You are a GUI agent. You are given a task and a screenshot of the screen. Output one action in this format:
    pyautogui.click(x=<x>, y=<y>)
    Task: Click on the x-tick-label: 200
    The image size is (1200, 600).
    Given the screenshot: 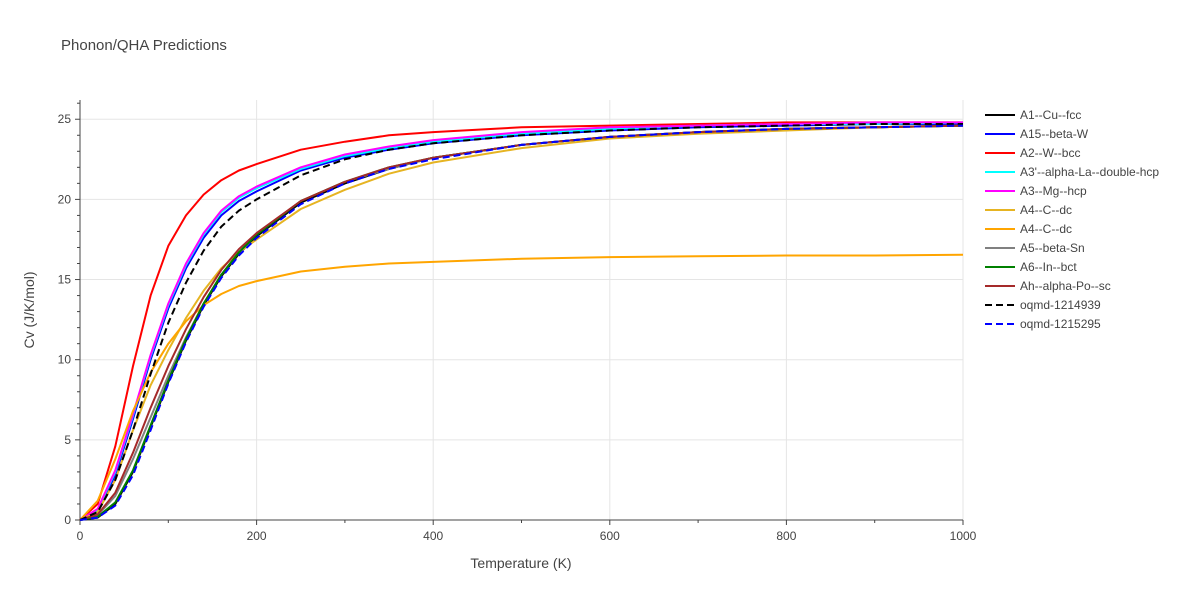 What is the action you would take?
    pyautogui.click(x=257, y=536)
    